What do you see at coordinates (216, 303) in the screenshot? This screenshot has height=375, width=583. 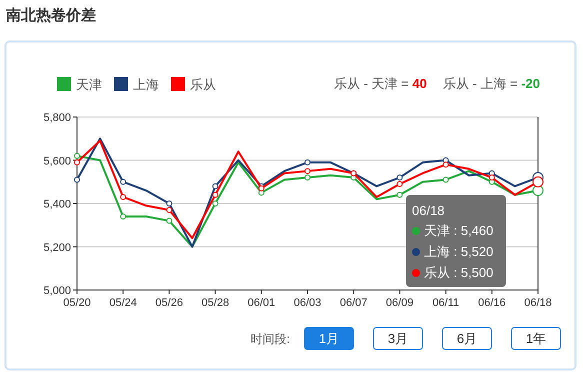 I see `x-tick-label: 05/28` at bounding box center [216, 303].